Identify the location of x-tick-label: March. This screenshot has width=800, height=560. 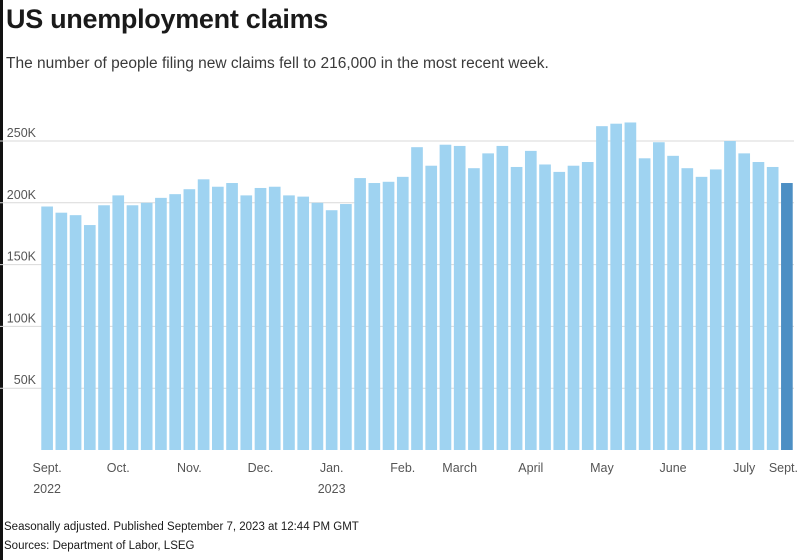
(459, 468).